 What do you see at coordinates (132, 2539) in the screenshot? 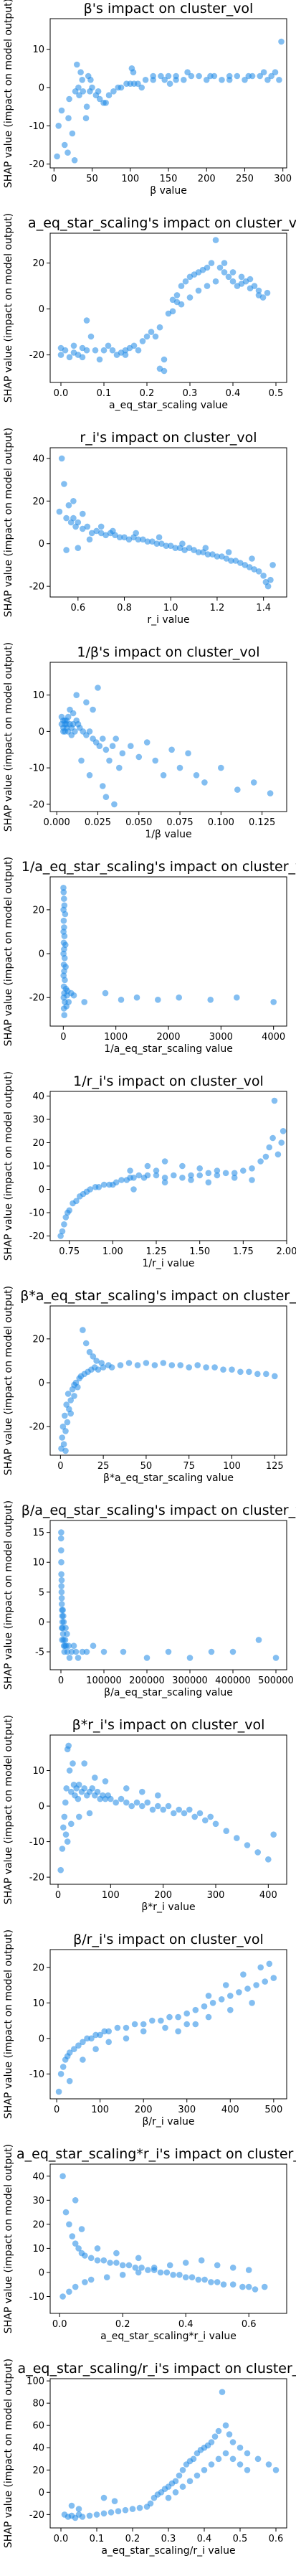
I see `x-tick-label: 0.2` at bounding box center [132, 2539].